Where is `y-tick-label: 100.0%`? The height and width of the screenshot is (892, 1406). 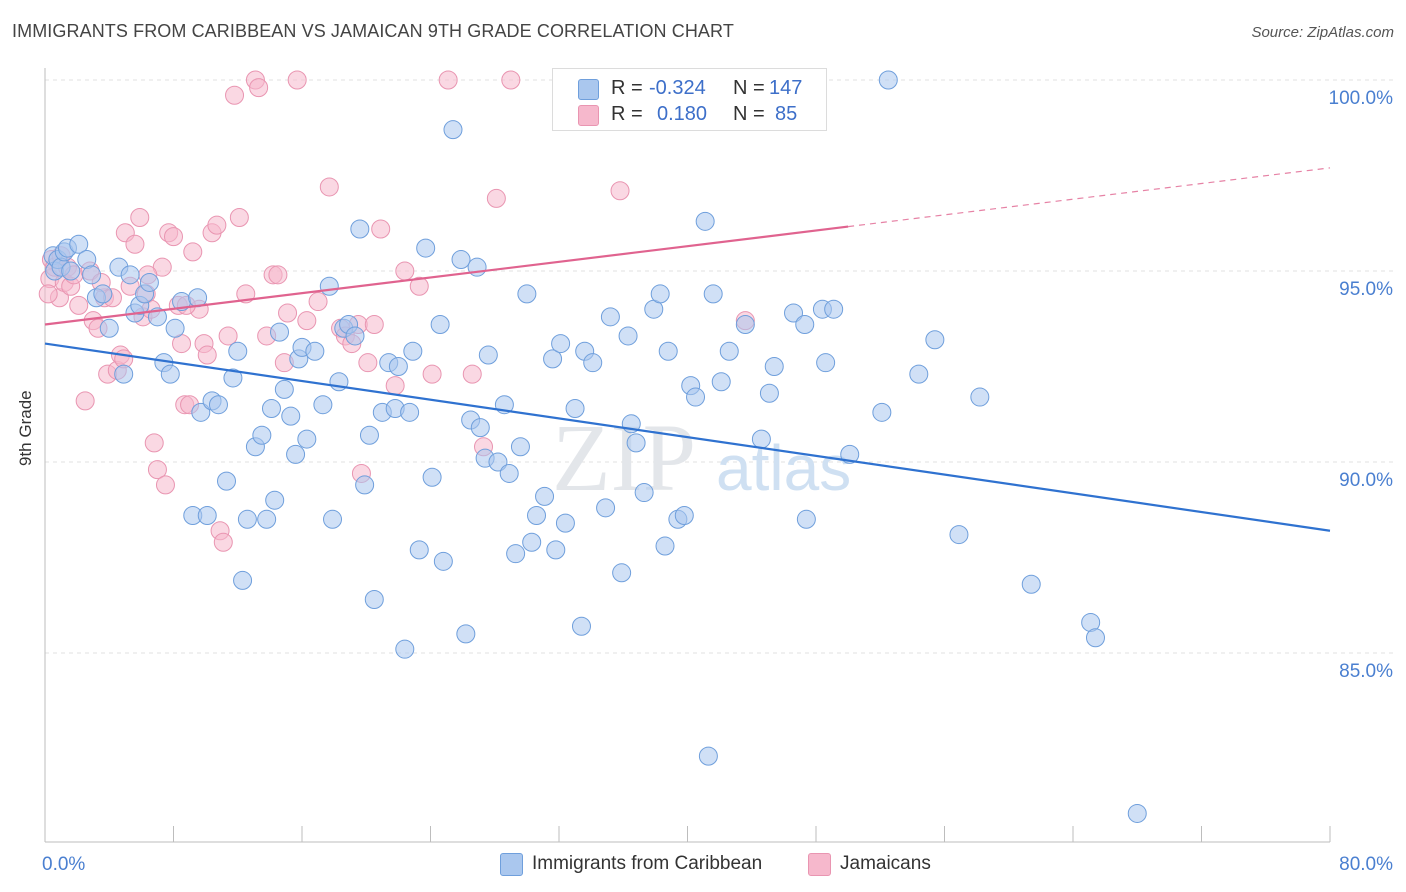 y-tick-label: 100.0% is located at coordinates (1361, 98).